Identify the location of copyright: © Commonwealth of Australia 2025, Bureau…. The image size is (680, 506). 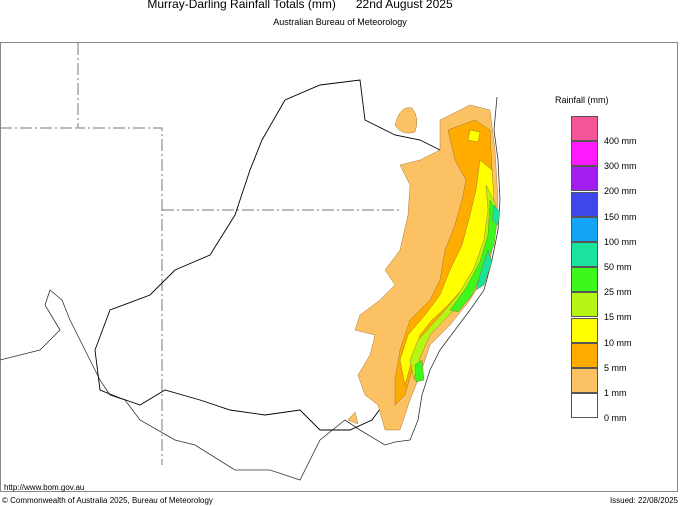
(107, 500).